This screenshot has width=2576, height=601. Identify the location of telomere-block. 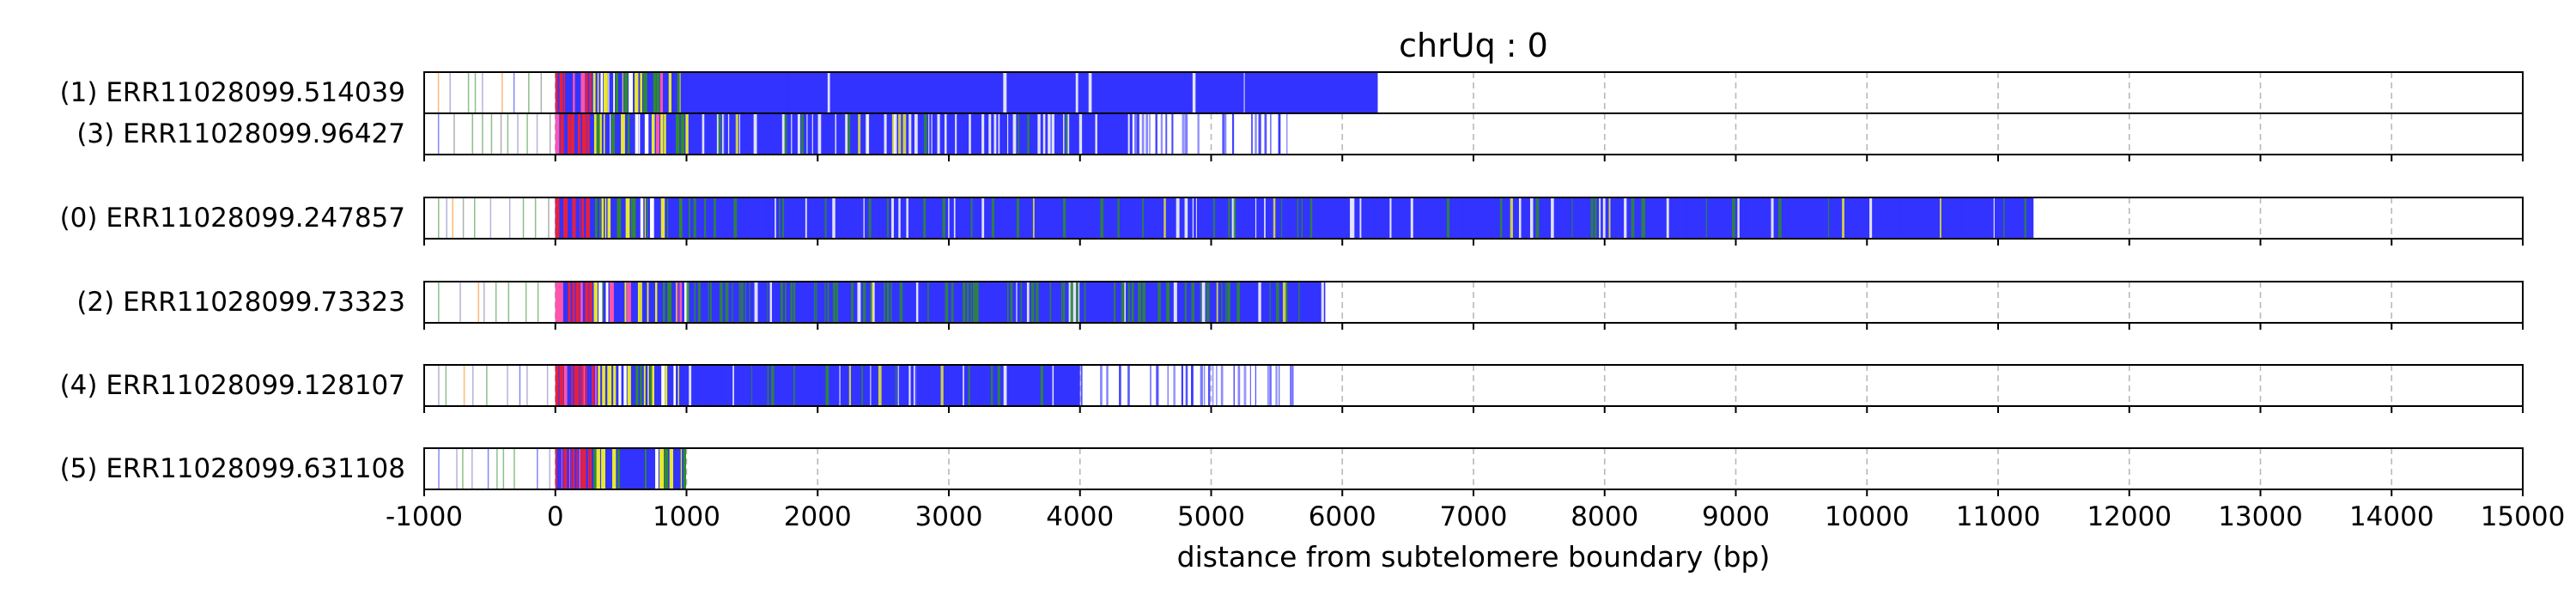
(966, 92).